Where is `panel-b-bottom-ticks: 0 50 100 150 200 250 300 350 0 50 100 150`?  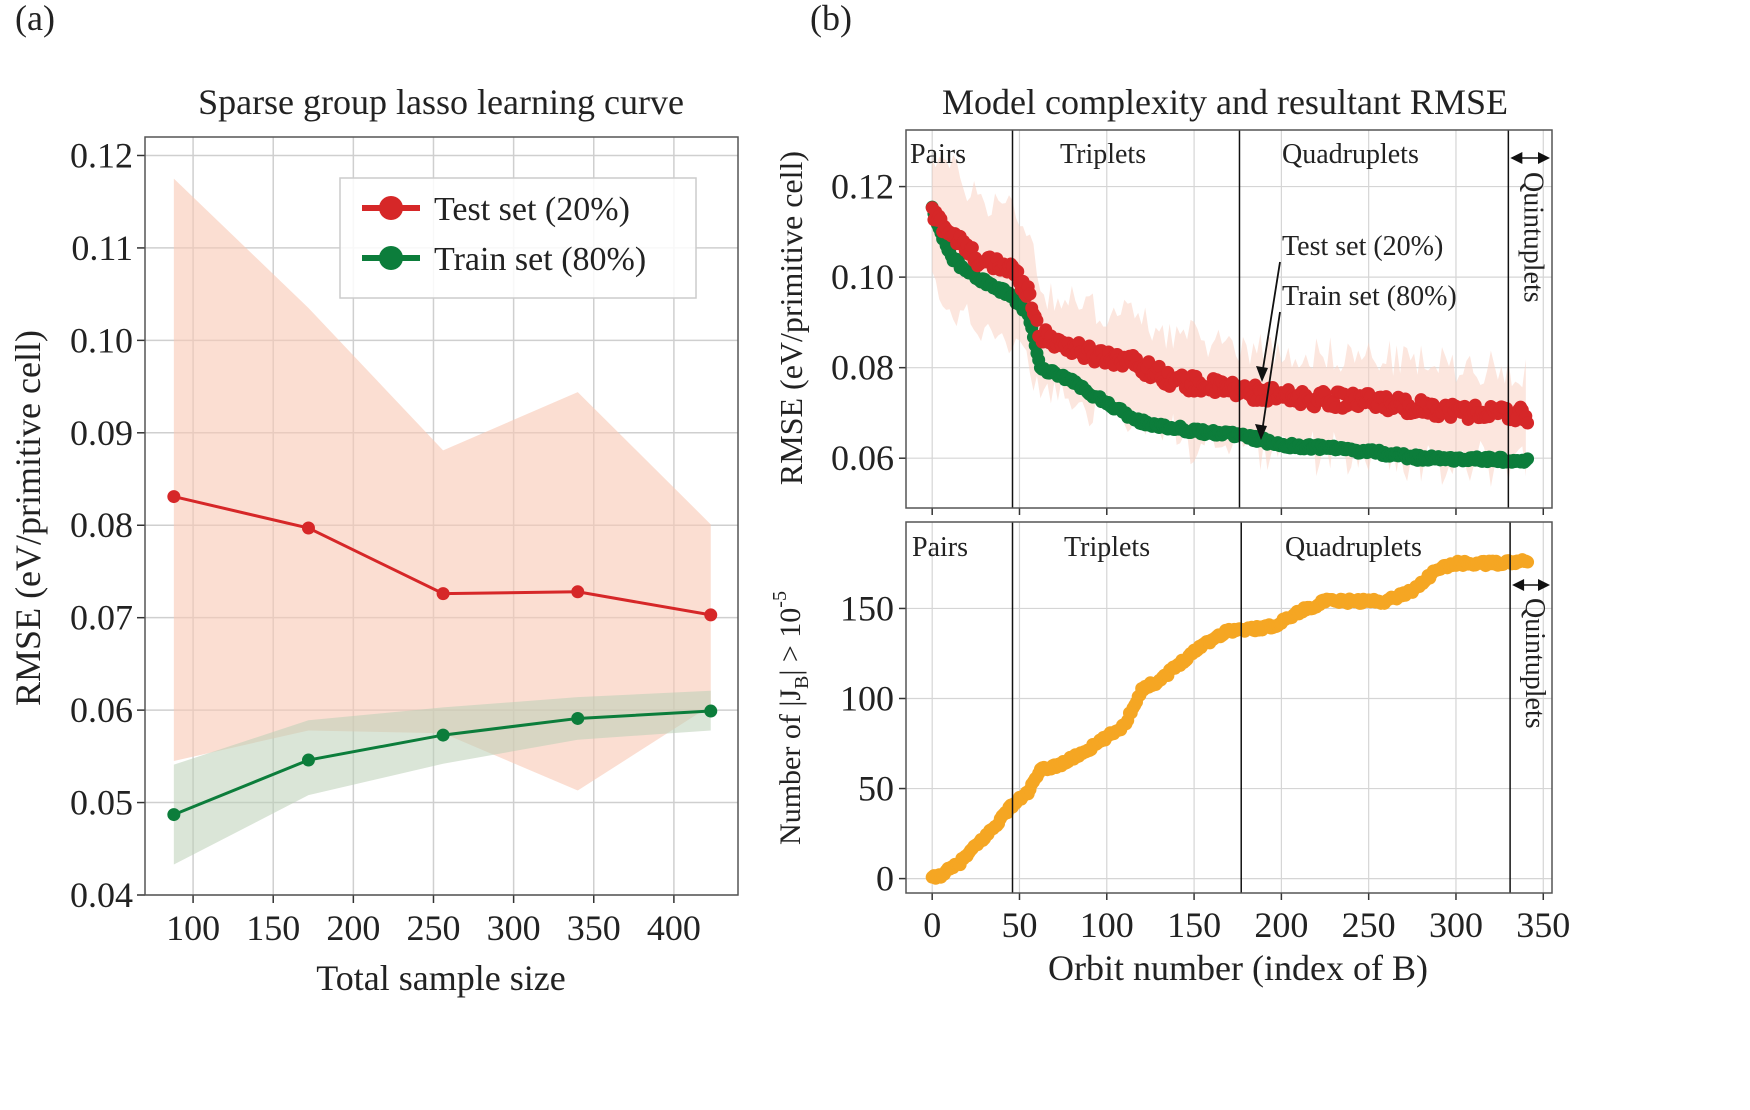
panel-b-bottom-ticks: 0 50 100 150 200 250 300 350 0 50 100 150 is located at coordinates (1205, 766).